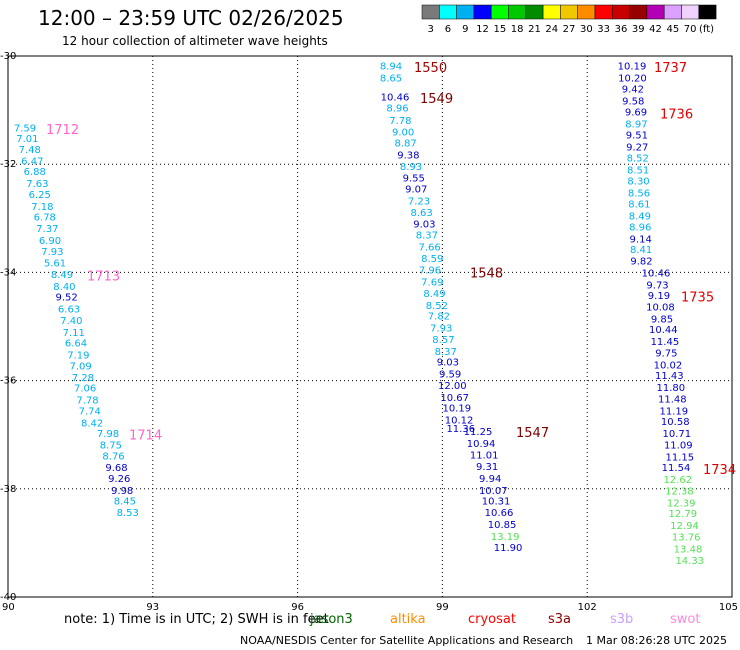 This screenshot has height=650, width=740. I want to click on wave-height-value: 13.76, so click(686, 537).